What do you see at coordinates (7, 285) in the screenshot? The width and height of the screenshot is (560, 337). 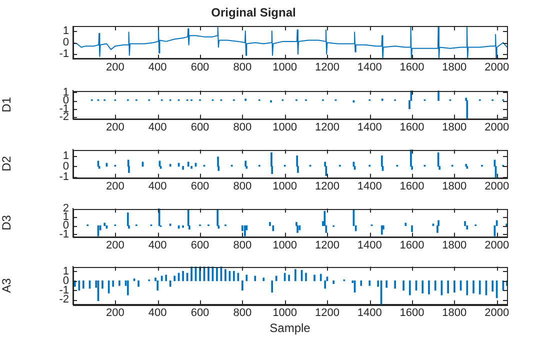 I see `y-axis-title: A3` at bounding box center [7, 285].